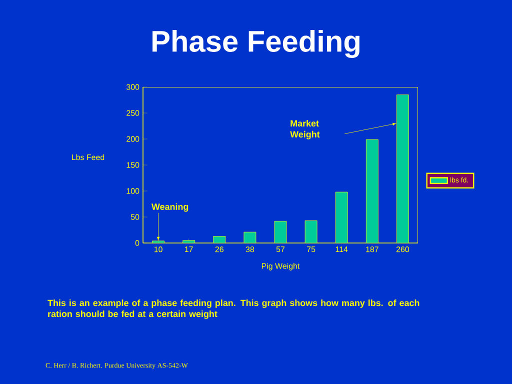 This screenshot has height=384, width=512. Describe the element at coordinates (305, 130) in the screenshot. I see `annotation: Market Weight` at that location.